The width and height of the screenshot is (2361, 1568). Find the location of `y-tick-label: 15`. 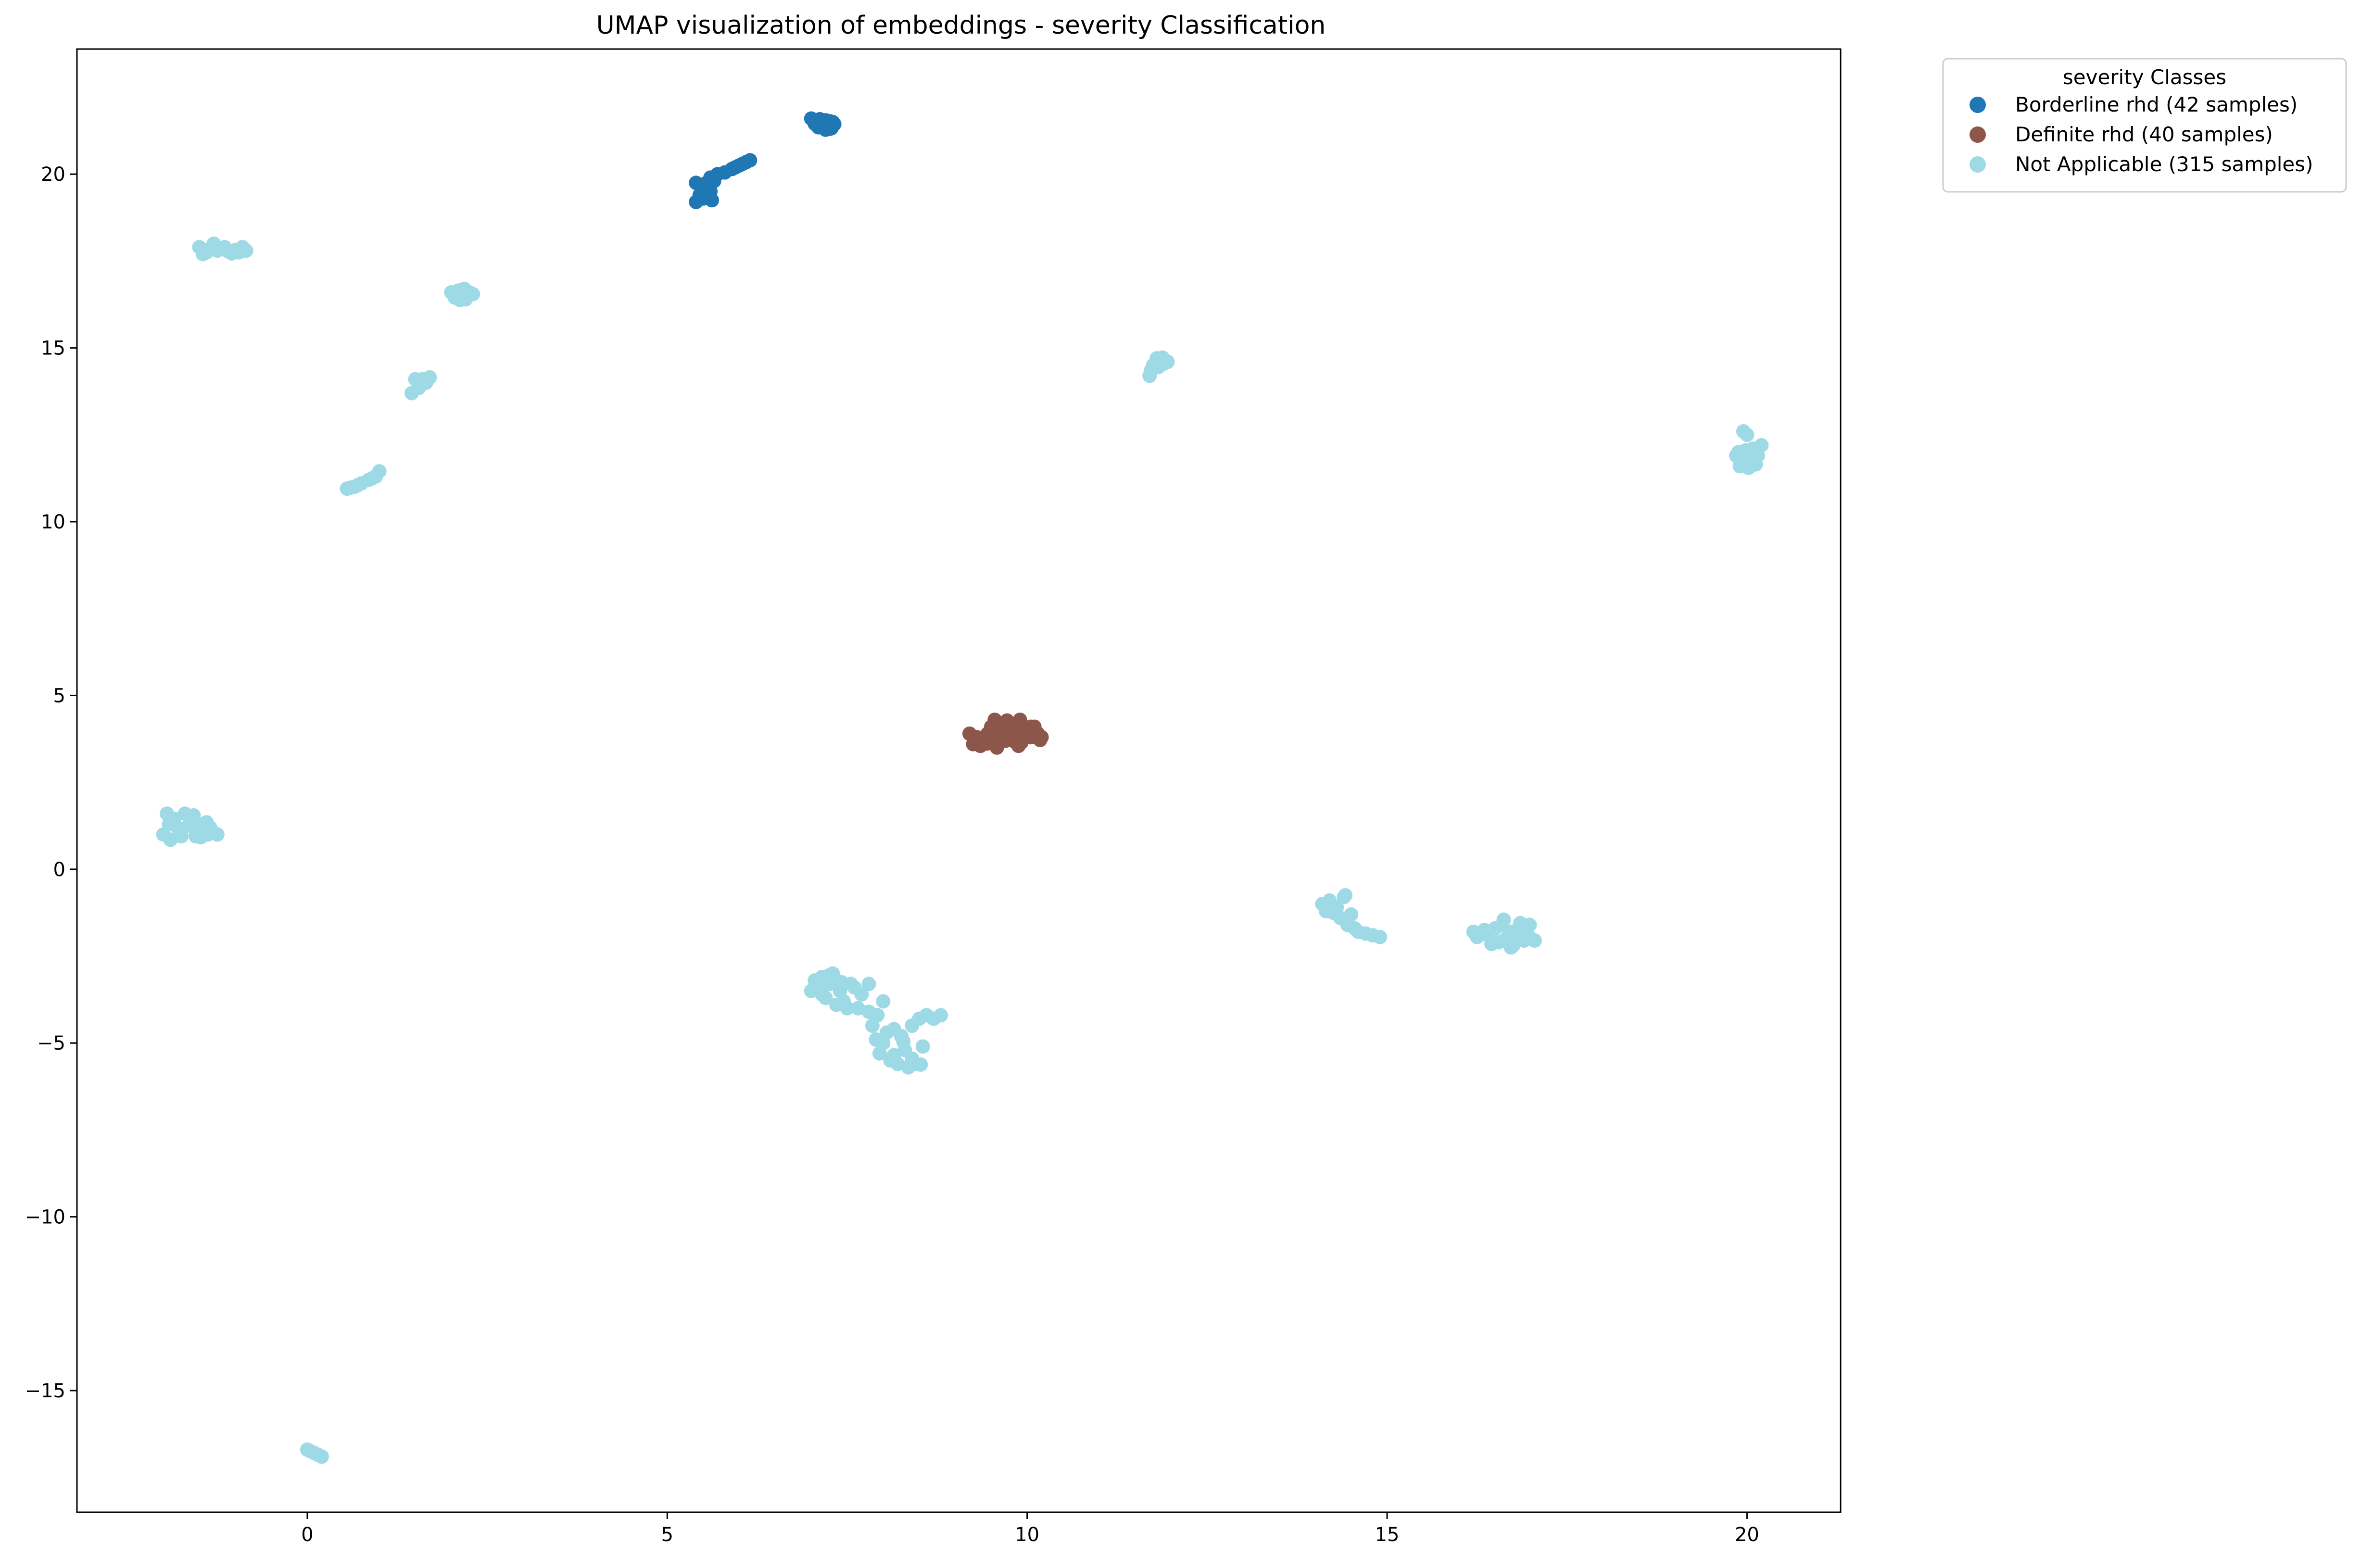

y-tick-label: 15 is located at coordinates (53, 349).